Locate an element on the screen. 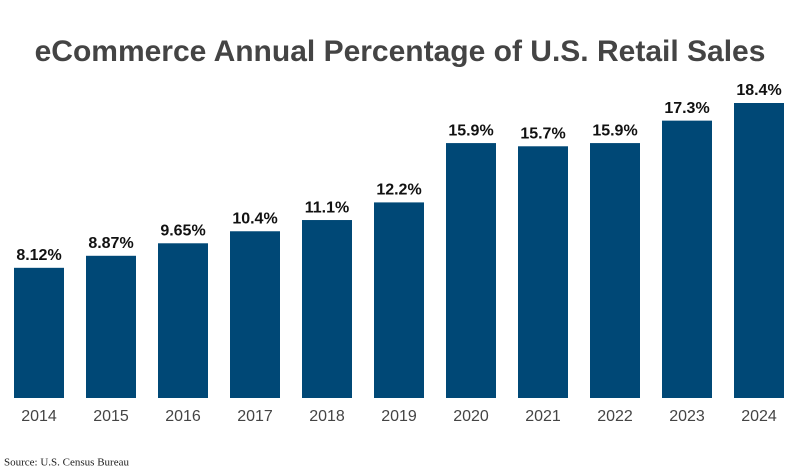 The width and height of the screenshot is (800, 475). x-tick-label: 2016 is located at coordinates (183, 416).